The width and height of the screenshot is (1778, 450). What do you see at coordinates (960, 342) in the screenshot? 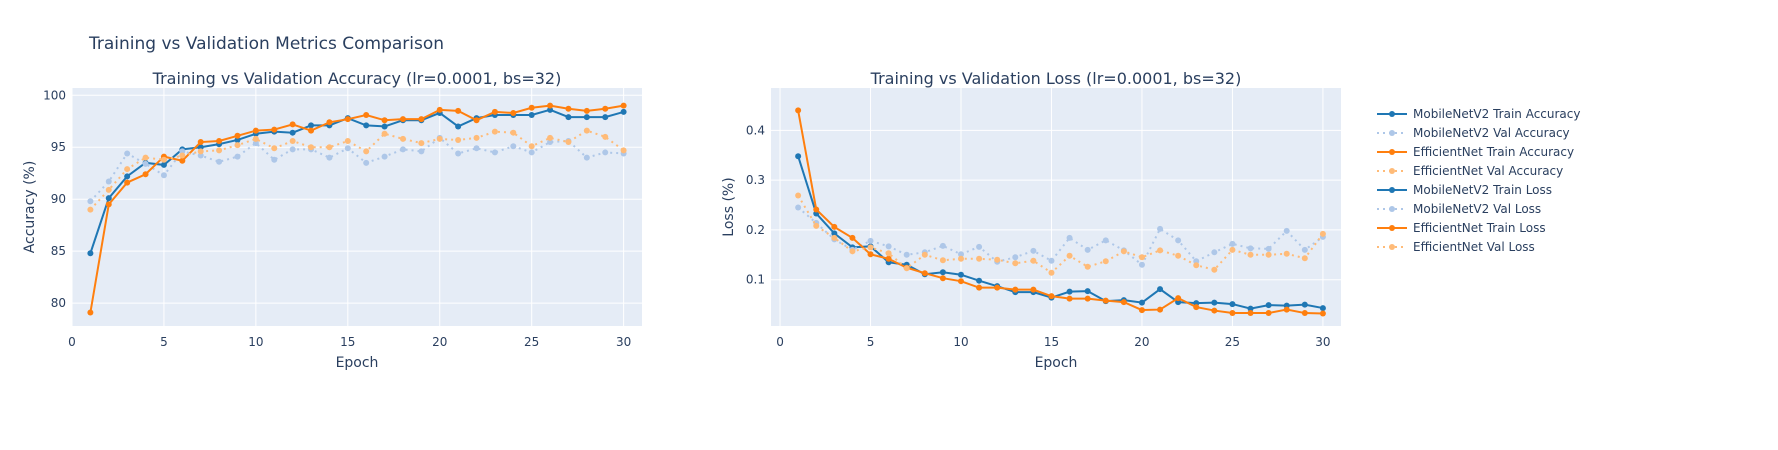
I see `x-tick-label: 10` at bounding box center [960, 342].